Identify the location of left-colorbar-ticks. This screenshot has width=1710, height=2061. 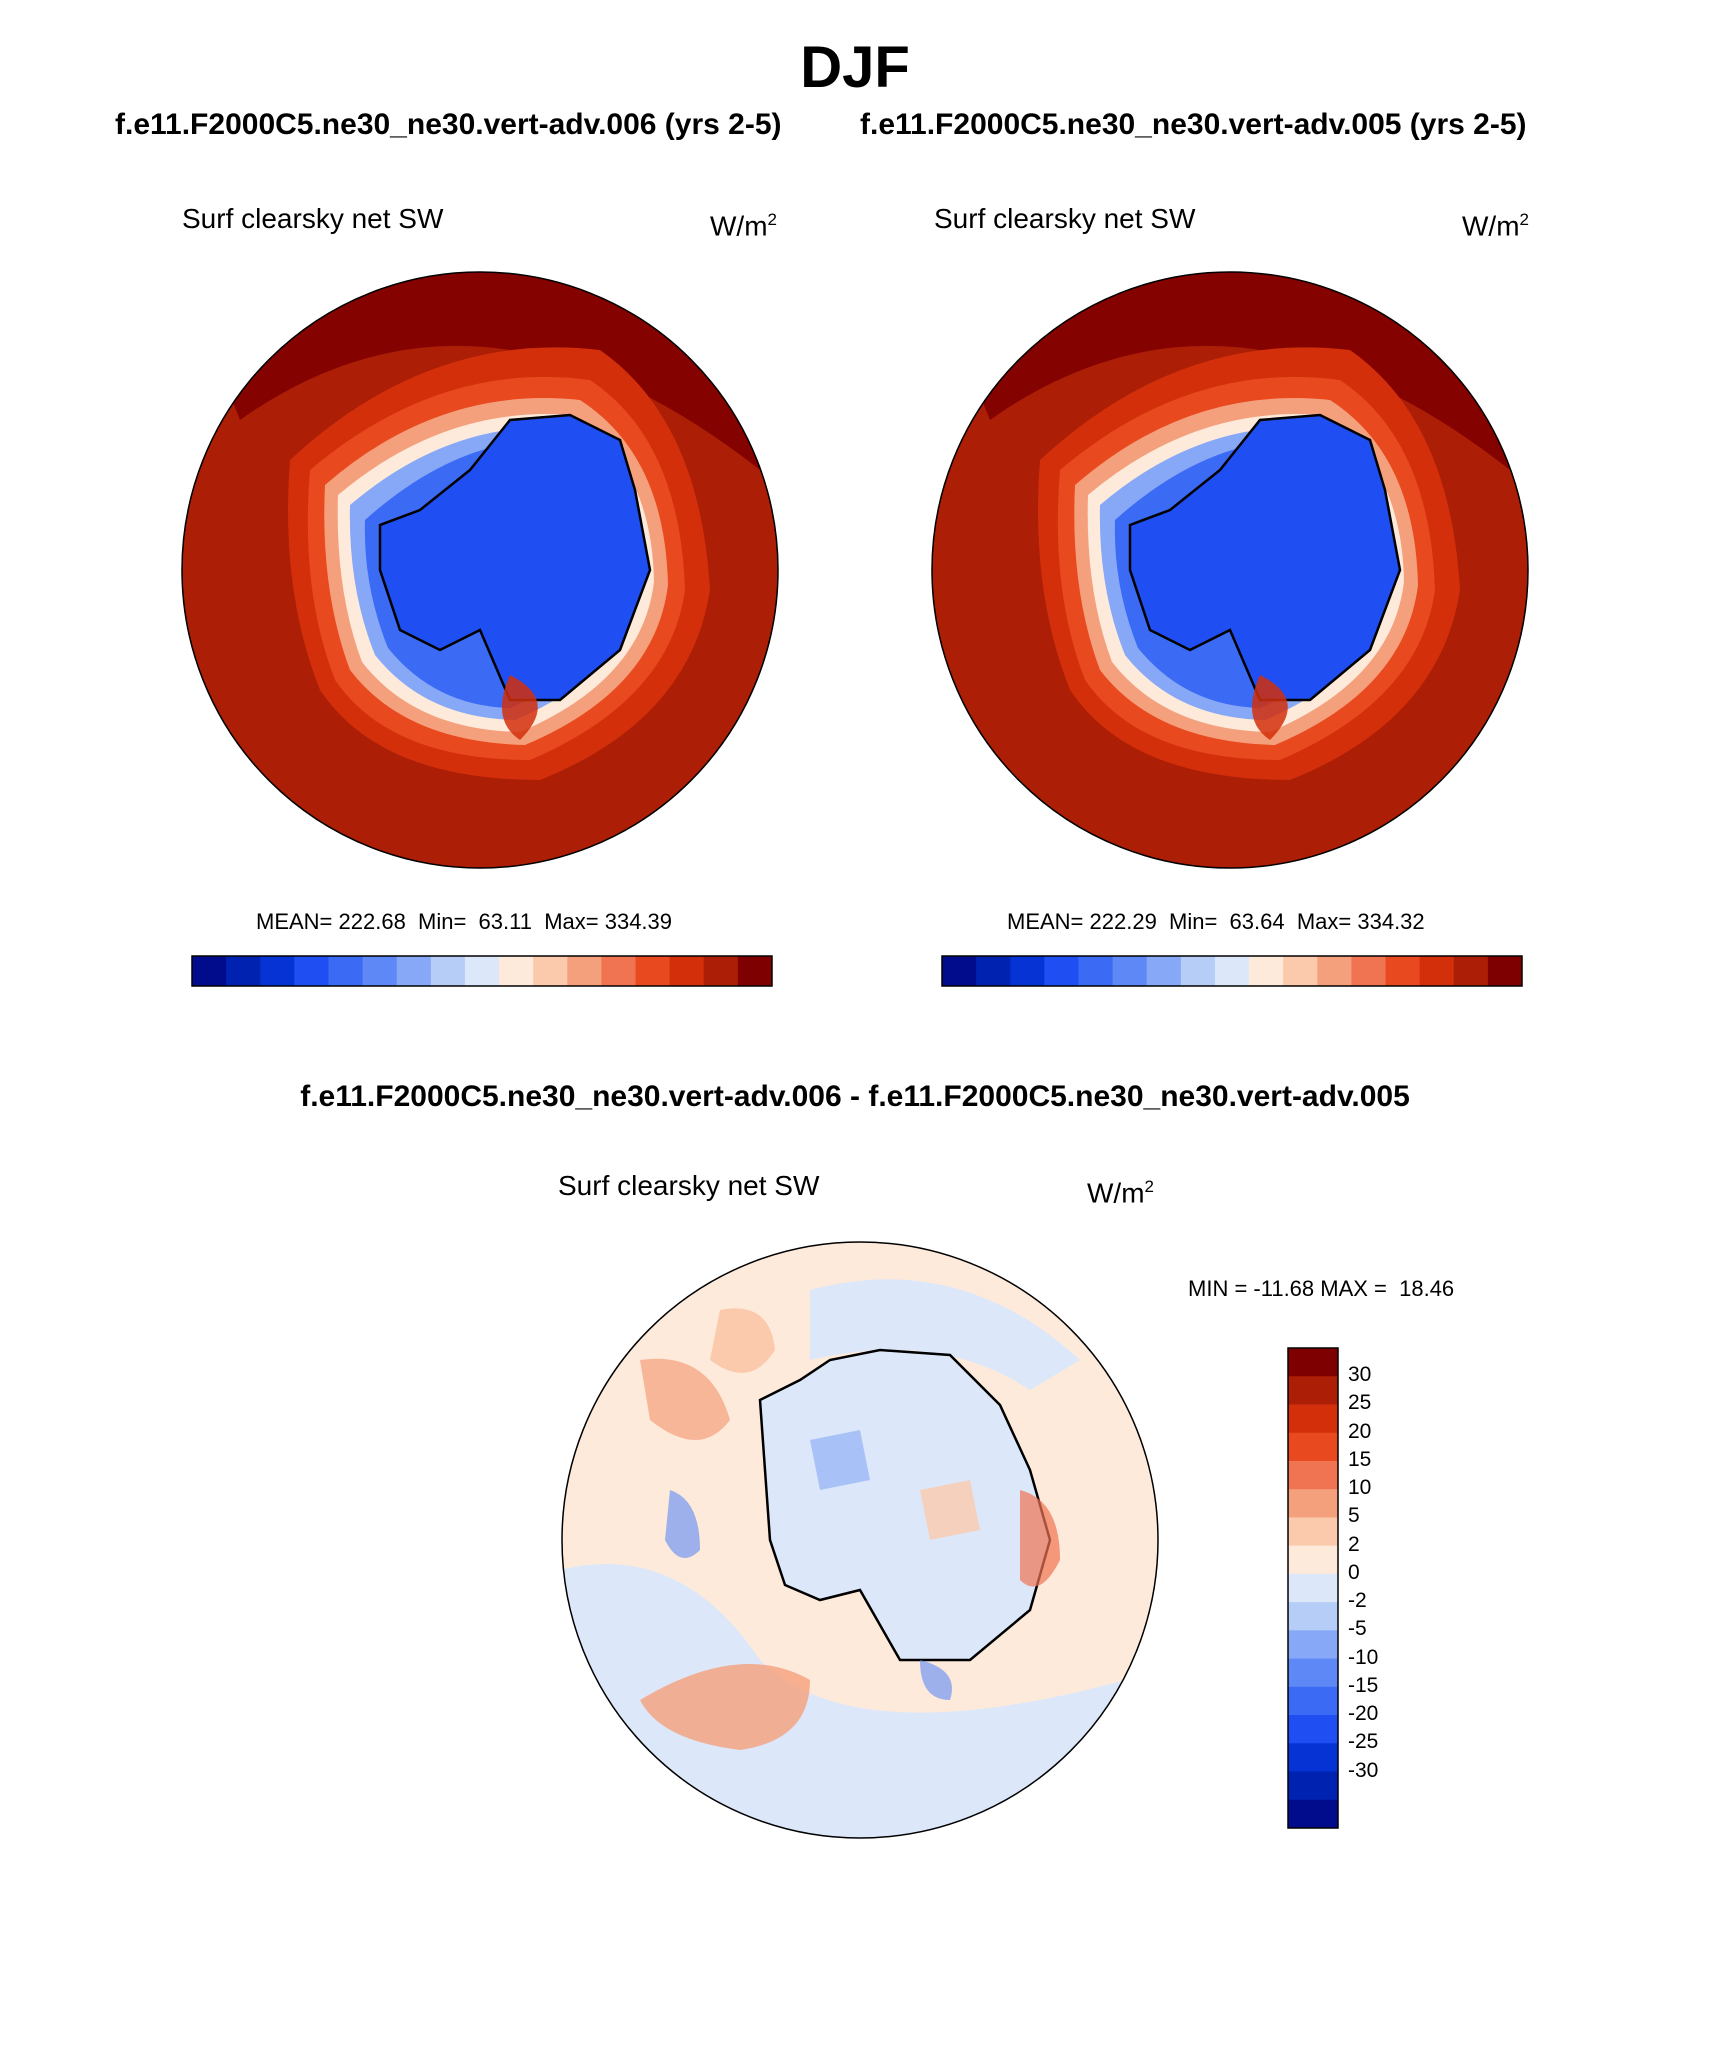
(482, 1010).